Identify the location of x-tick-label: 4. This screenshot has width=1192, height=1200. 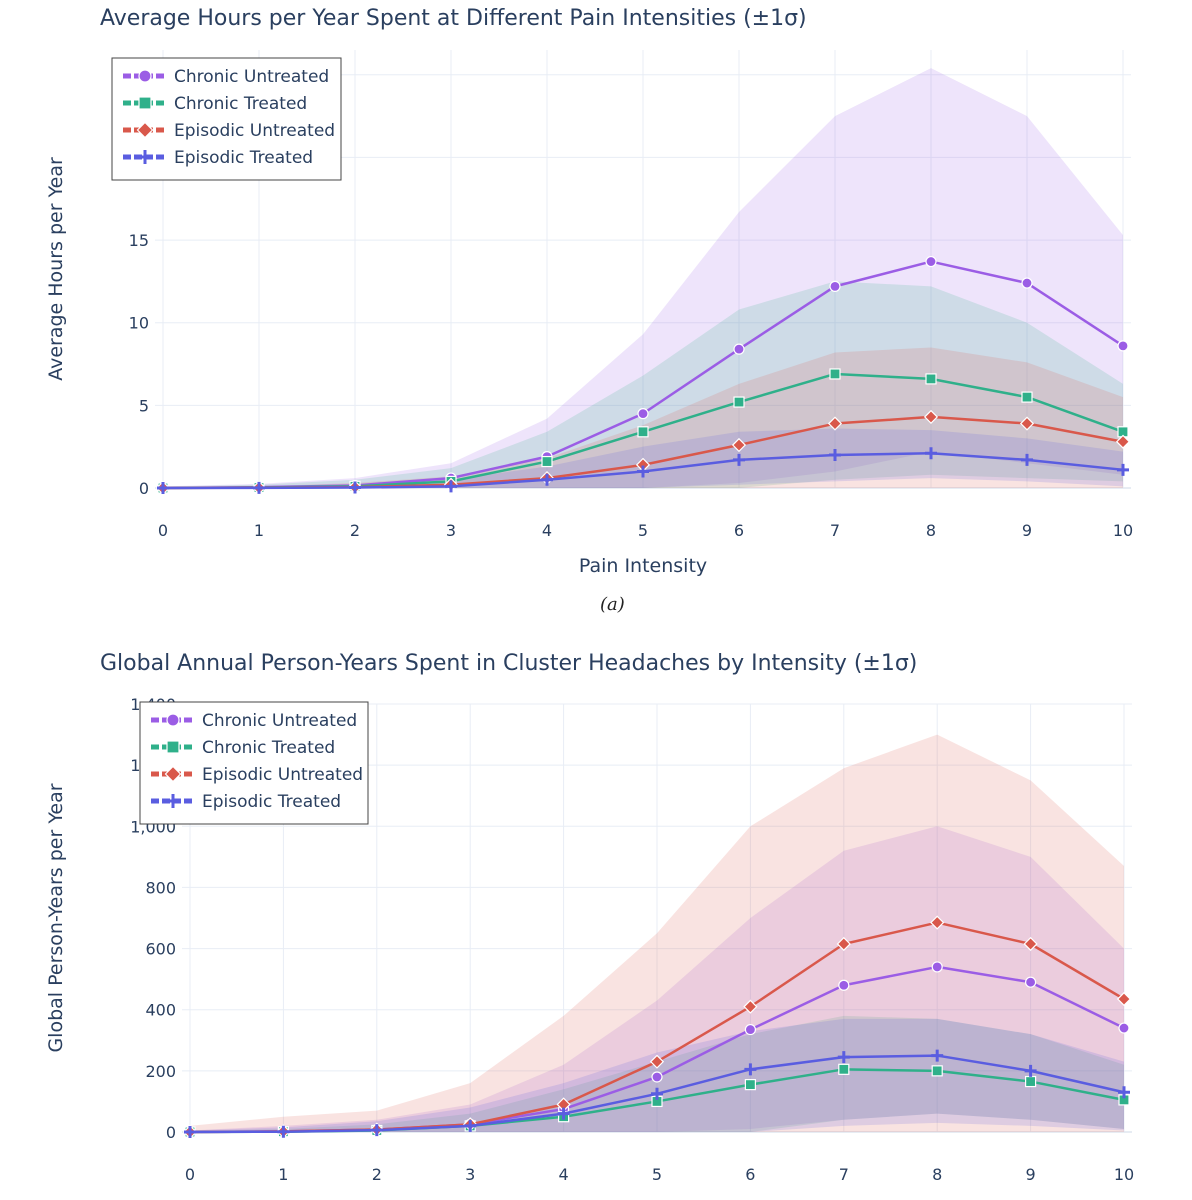
(564, 1174).